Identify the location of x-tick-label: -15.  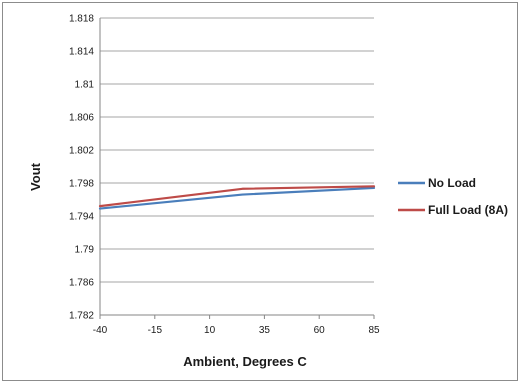
(155, 330).